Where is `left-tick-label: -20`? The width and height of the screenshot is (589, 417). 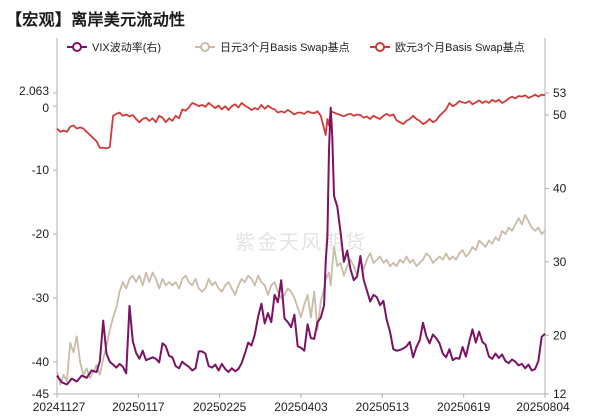 left-tick-label: -20 is located at coordinates (41, 234).